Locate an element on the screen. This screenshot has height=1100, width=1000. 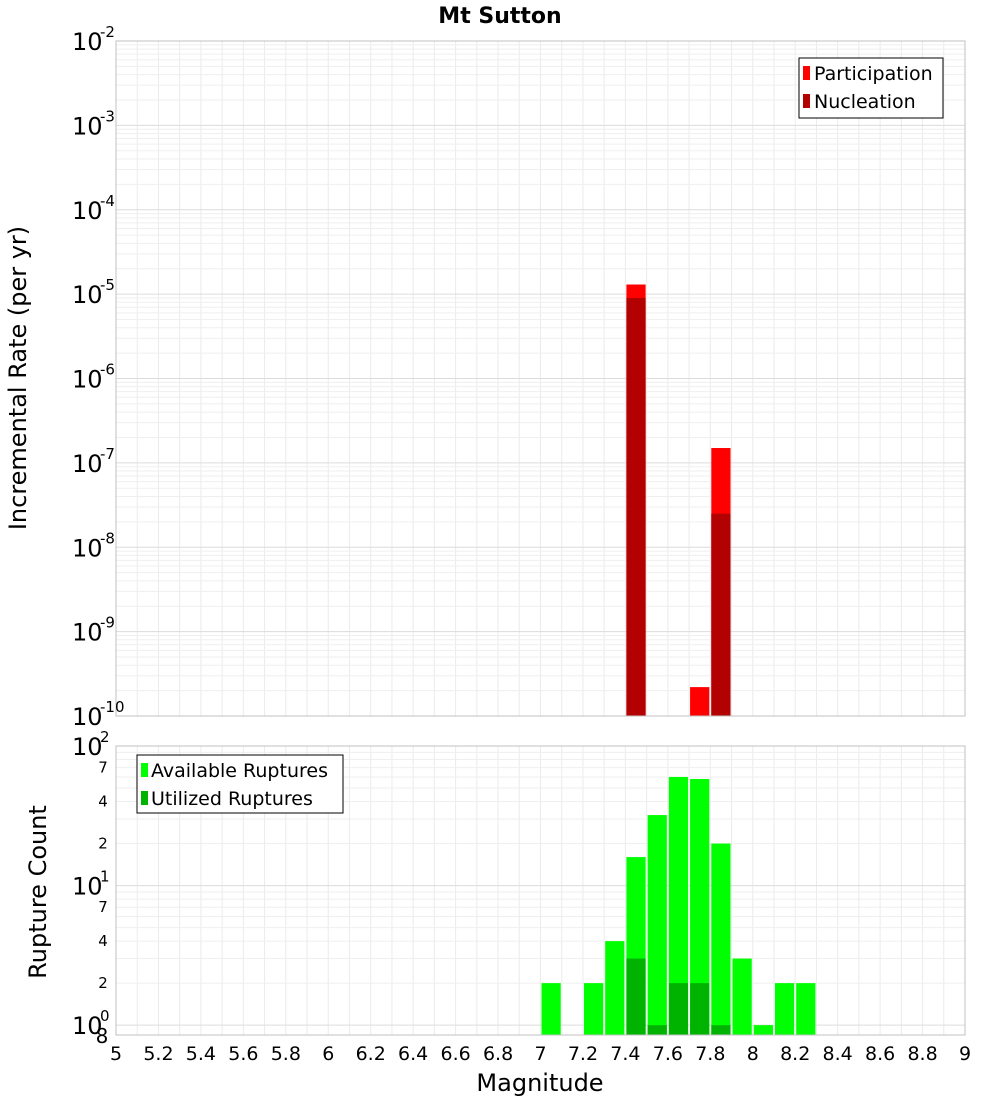
x-axis-label: Magnitude is located at coordinates (539, 1083).